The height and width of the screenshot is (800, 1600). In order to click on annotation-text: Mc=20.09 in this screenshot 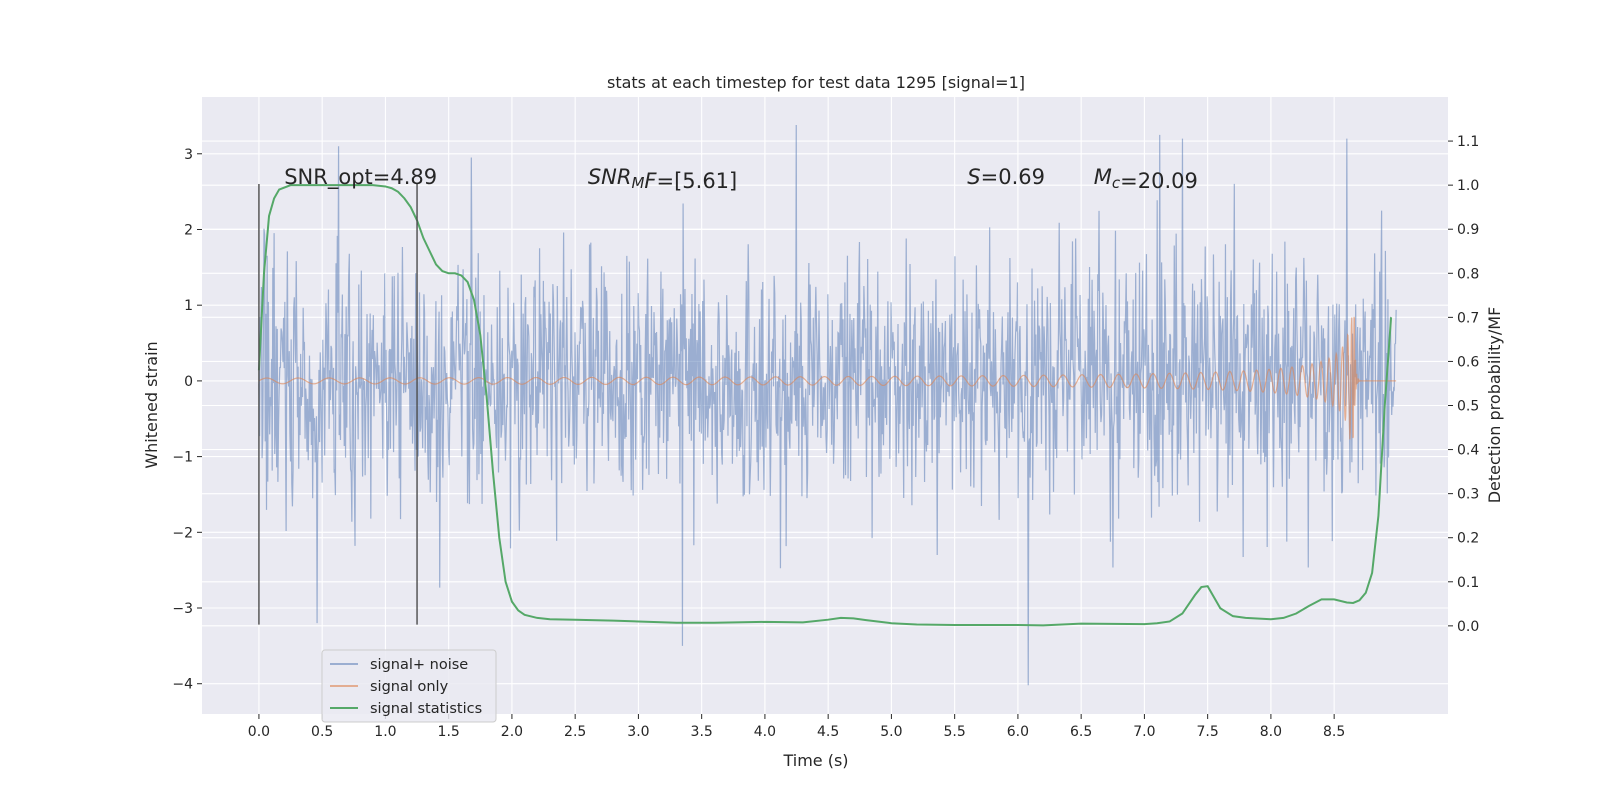, I will do `click(1146, 179)`.